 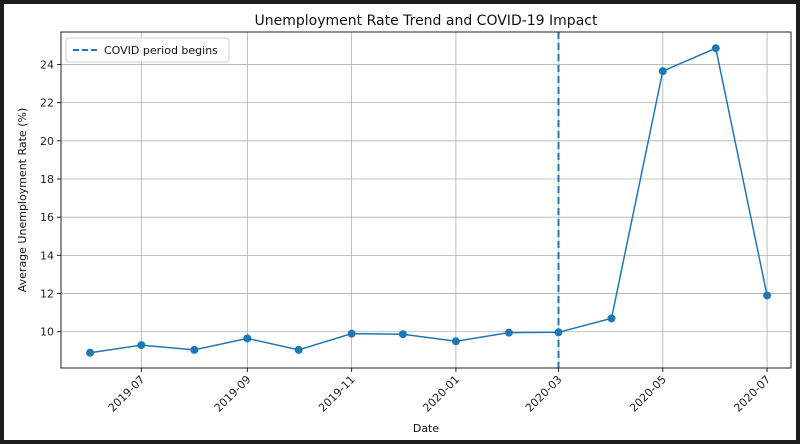 I want to click on x-tick-label: 2020-01, so click(x=441, y=394).